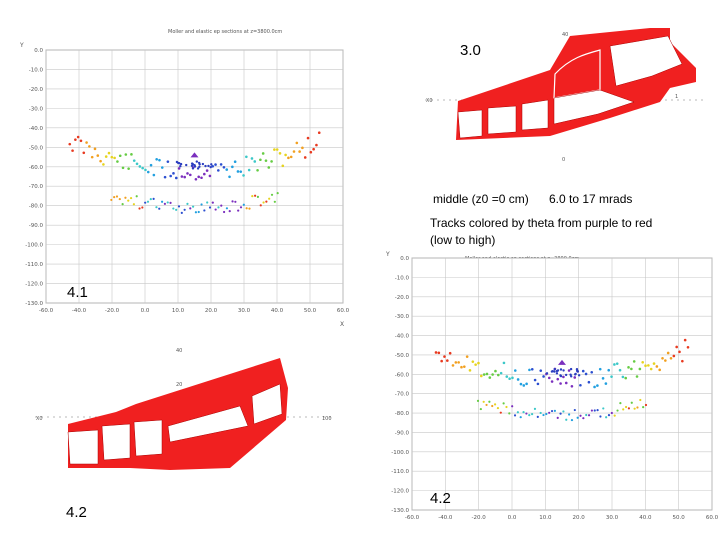  What do you see at coordinates (463, 240) in the screenshot?
I see `annotation-tracks-line2: (low to high)` at bounding box center [463, 240].